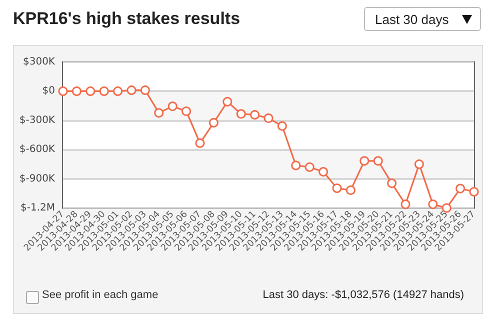  Describe the element at coordinates (37, 208) in the screenshot. I see `y-tick-label: $-1.2M` at that location.